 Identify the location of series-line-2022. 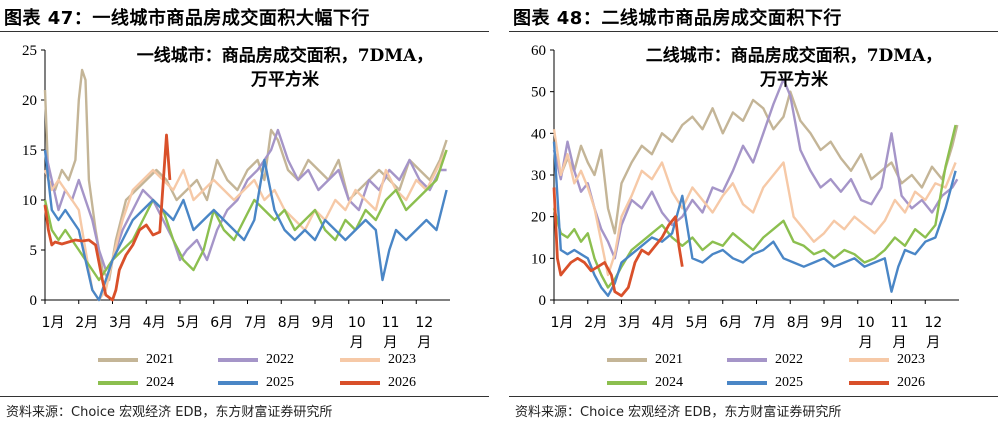
(245, 200).